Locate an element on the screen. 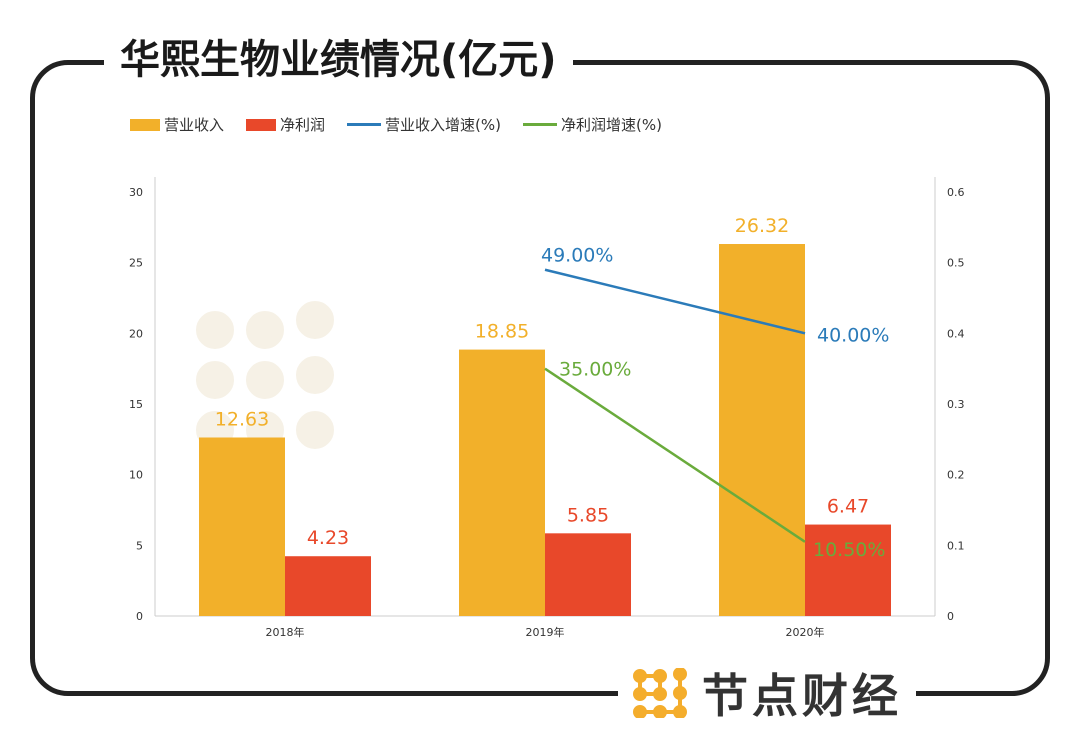 The image size is (1080, 755). y2-tick-label: 0.1 is located at coordinates (956, 545).